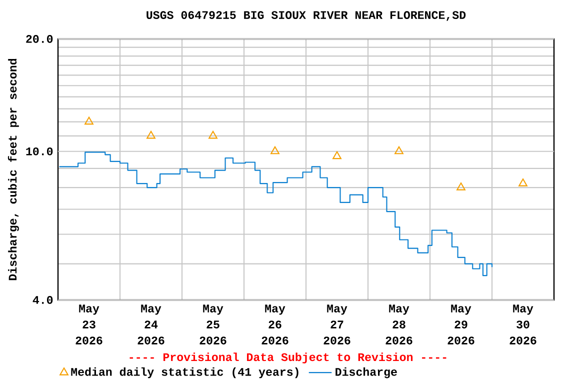  I want to click on legend-label: Discharge, so click(366, 372).